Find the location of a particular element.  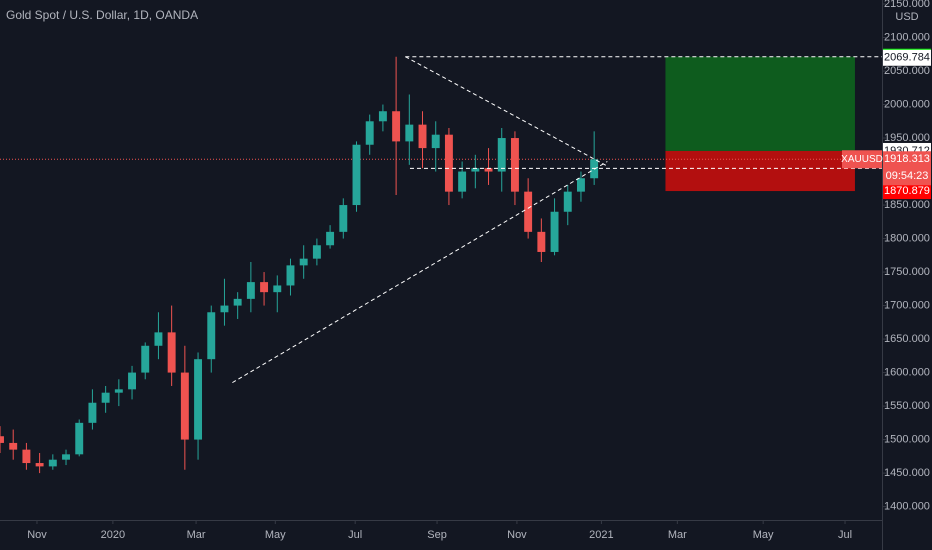

y-tick-label: 1750.000 is located at coordinates (907, 272).